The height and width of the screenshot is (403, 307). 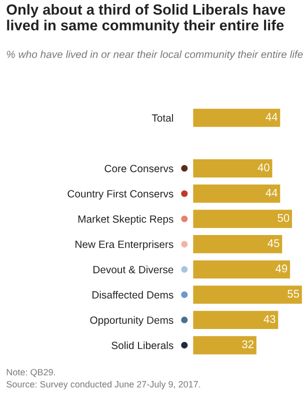 What do you see at coordinates (121, 195) in the screenshot?
I see `y-tick-label: Country First Conservs` at bounding box center [121, 195].